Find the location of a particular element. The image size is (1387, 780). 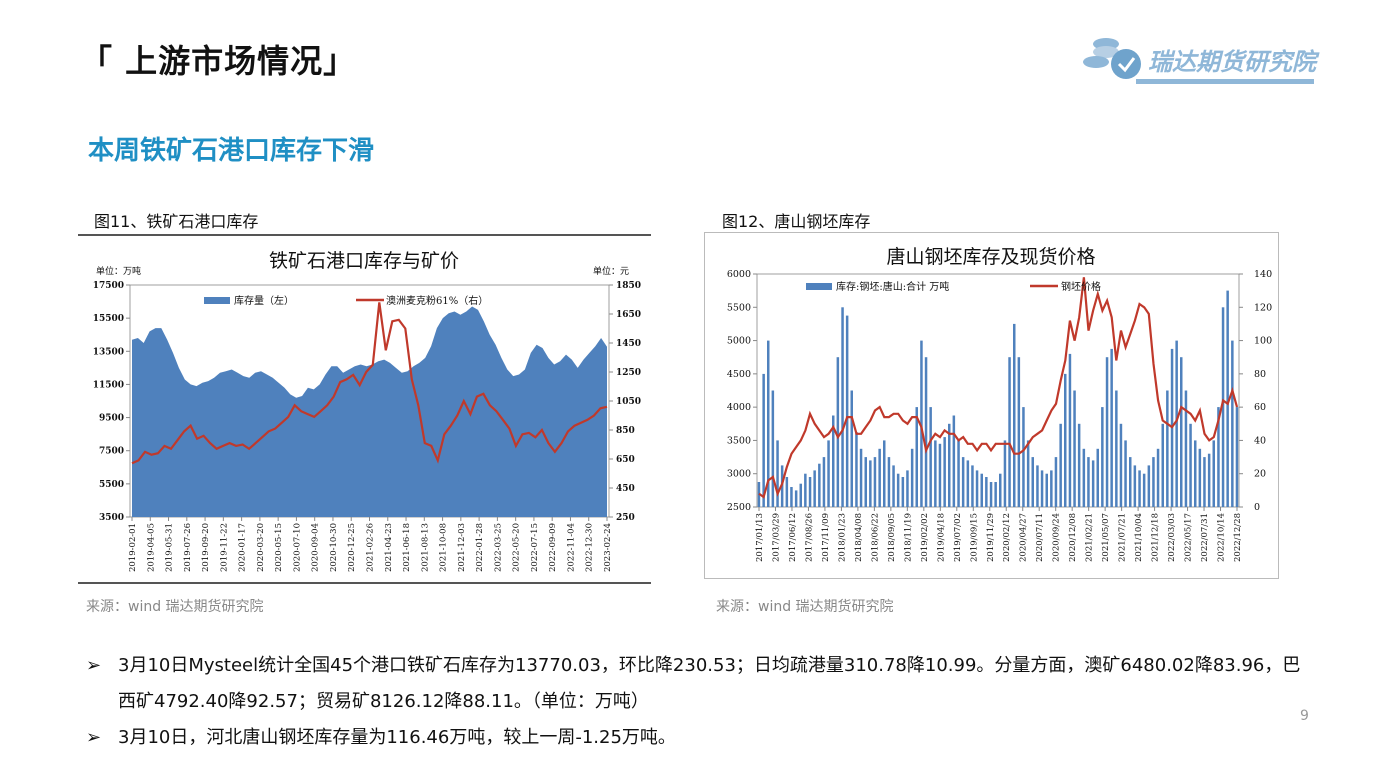

x-tick-label: 2020/09/24 is located at coordinates (1057, 537).